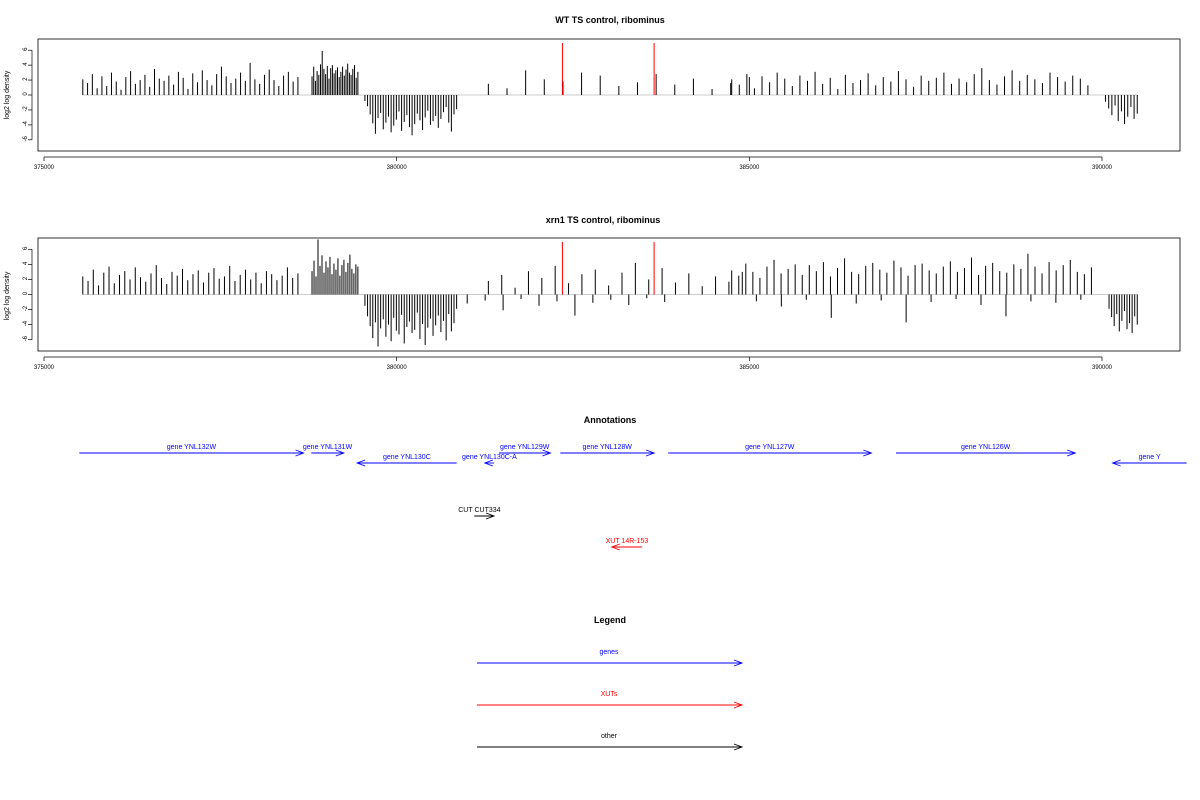  I want to click on feature-label: gene Y, so click(1150, 457).